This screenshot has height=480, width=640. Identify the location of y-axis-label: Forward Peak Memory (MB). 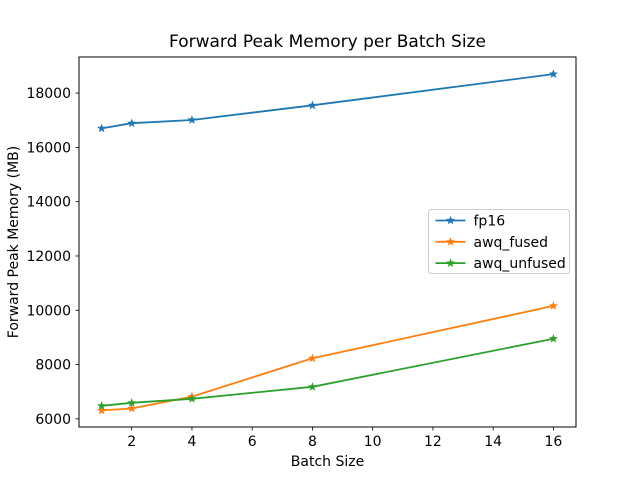
(14, 242).